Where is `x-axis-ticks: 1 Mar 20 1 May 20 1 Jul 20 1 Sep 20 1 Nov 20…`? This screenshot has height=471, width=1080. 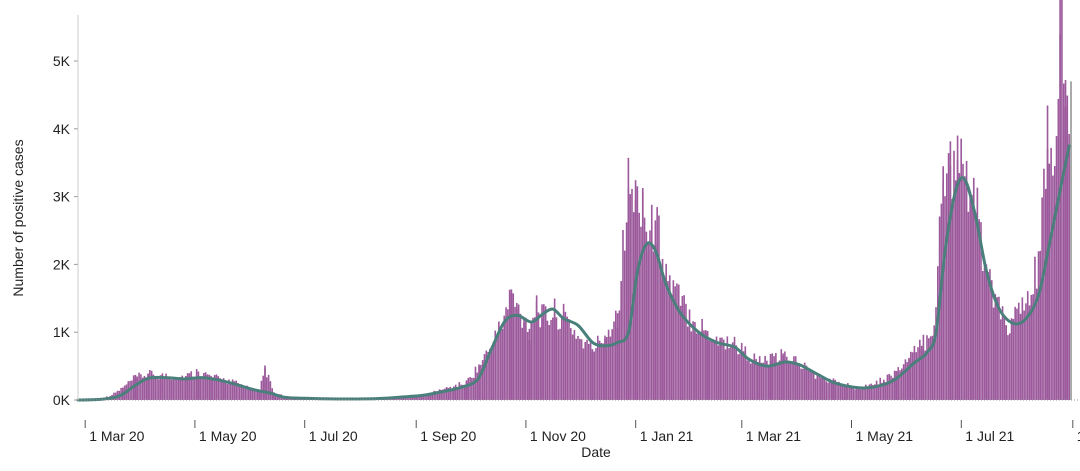
x-axis-ticks: 1 Mar 20 1 May 20 1 Jul 20 1 Sep 20 1 Nov 20… is located at coordinates (582, 432).